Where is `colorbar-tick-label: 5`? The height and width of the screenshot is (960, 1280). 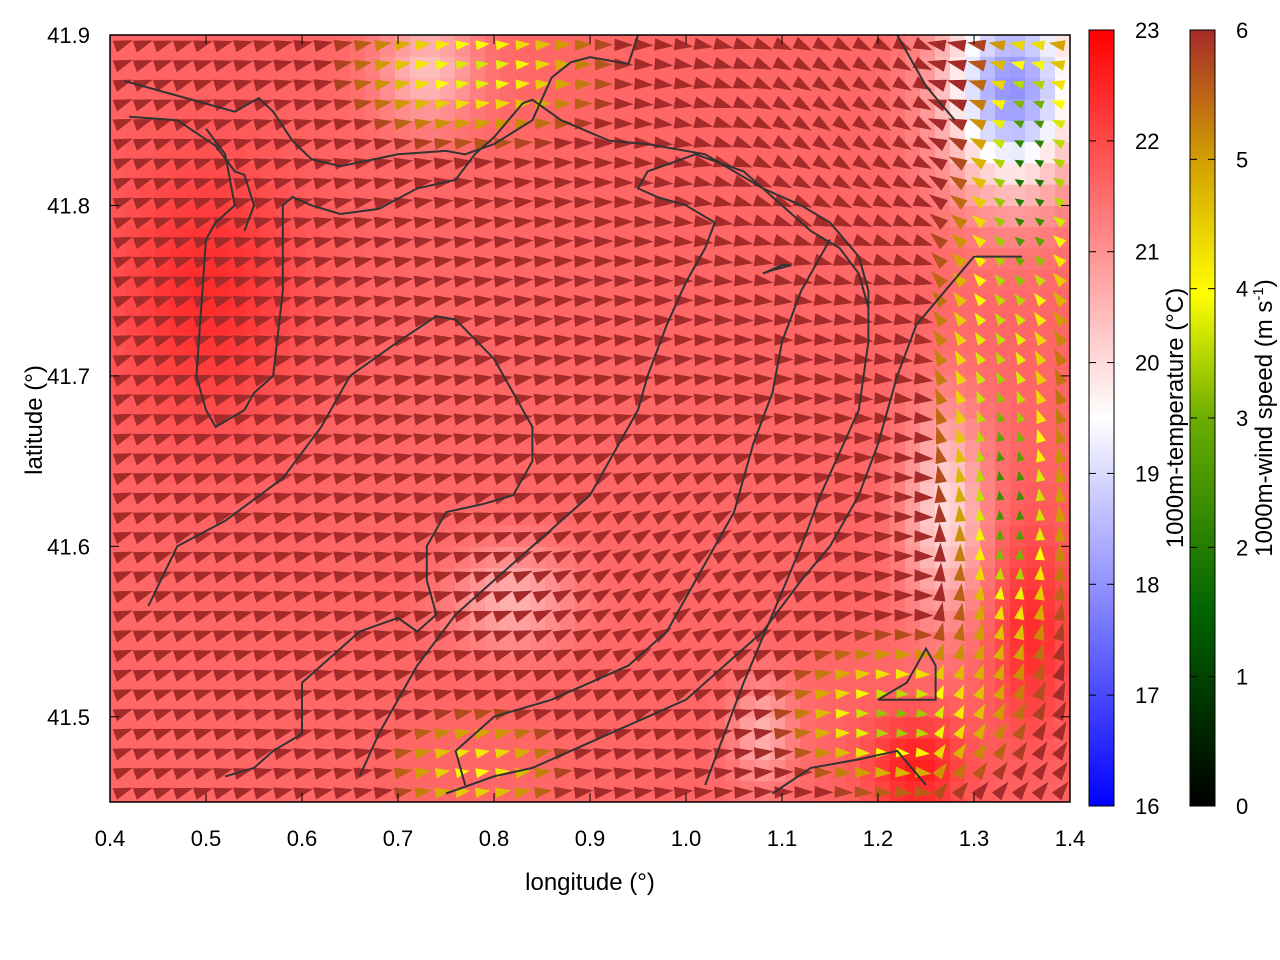
colorbar-tick-label: 5 is located at coordinates (1242, 159).